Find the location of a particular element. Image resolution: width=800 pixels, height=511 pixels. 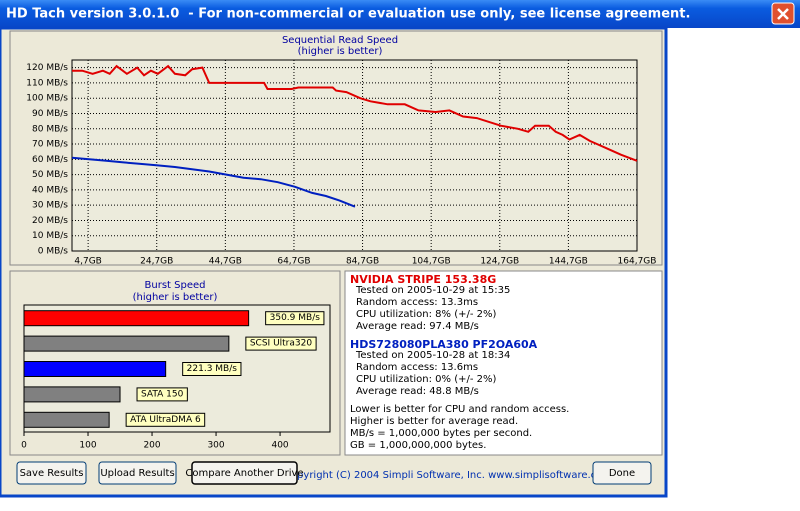

button-label: Upload Results is located at coordinates (137, 473).